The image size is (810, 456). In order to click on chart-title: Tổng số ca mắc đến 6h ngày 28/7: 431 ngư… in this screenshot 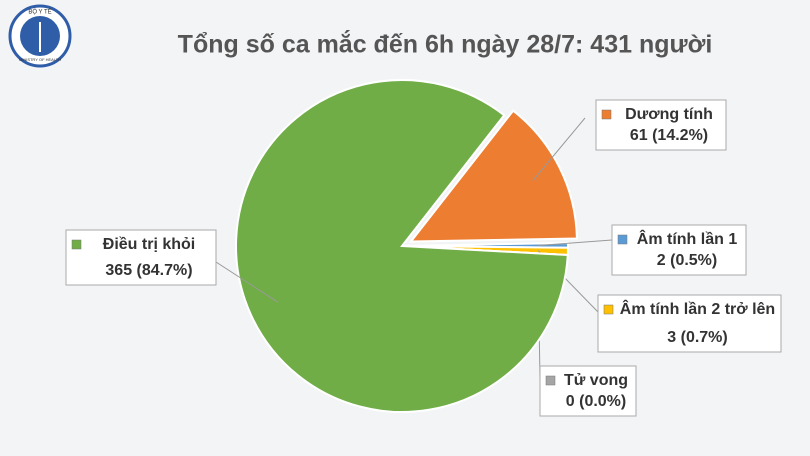, I will do `click(445, 44)`.